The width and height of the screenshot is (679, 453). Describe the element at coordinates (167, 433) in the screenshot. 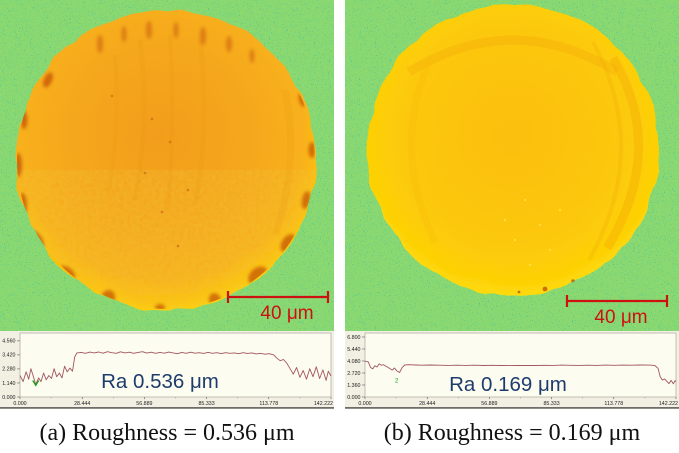

I see `caption-a: (a) Roughness = 0.536 μm` at that location.